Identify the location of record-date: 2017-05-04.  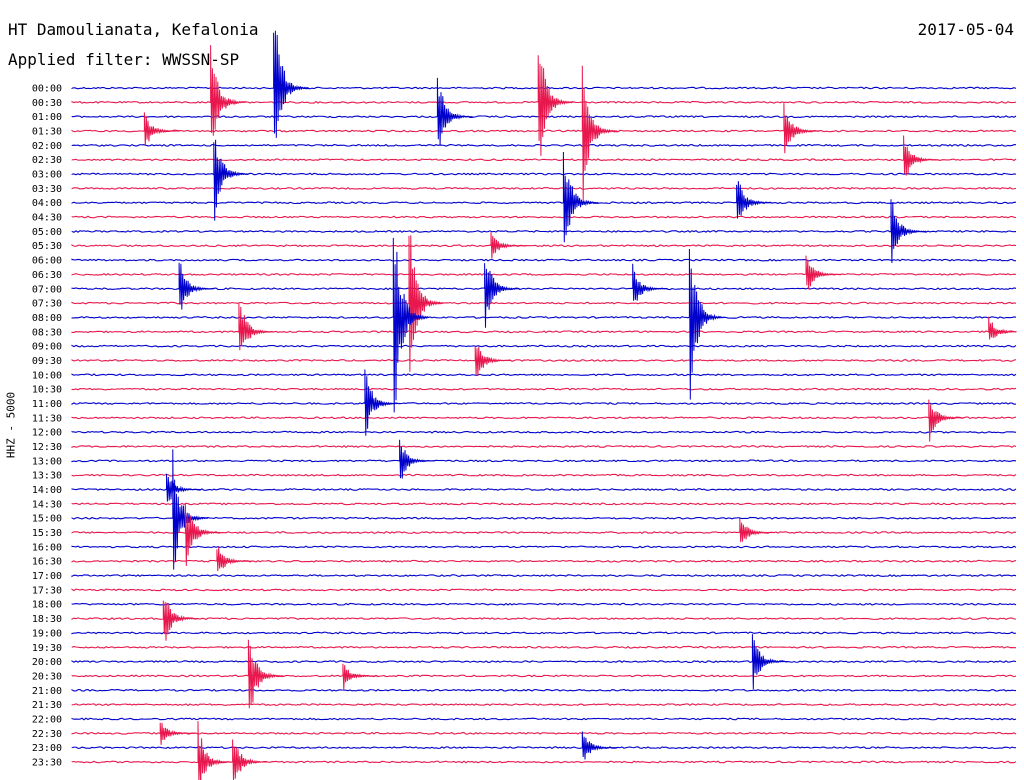
(965, 29).